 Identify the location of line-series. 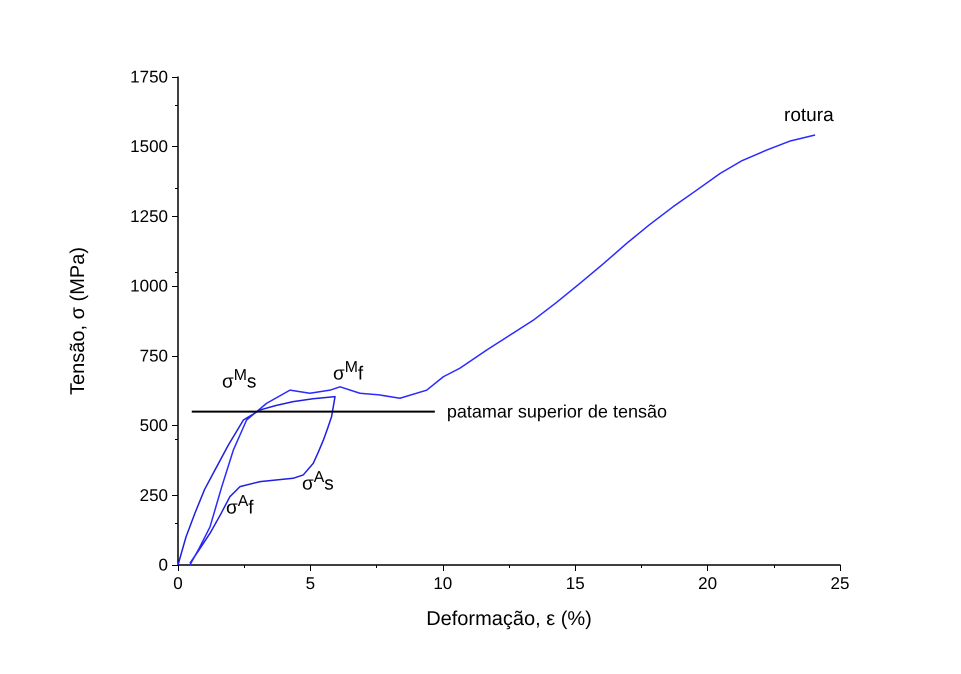
(256, 481).